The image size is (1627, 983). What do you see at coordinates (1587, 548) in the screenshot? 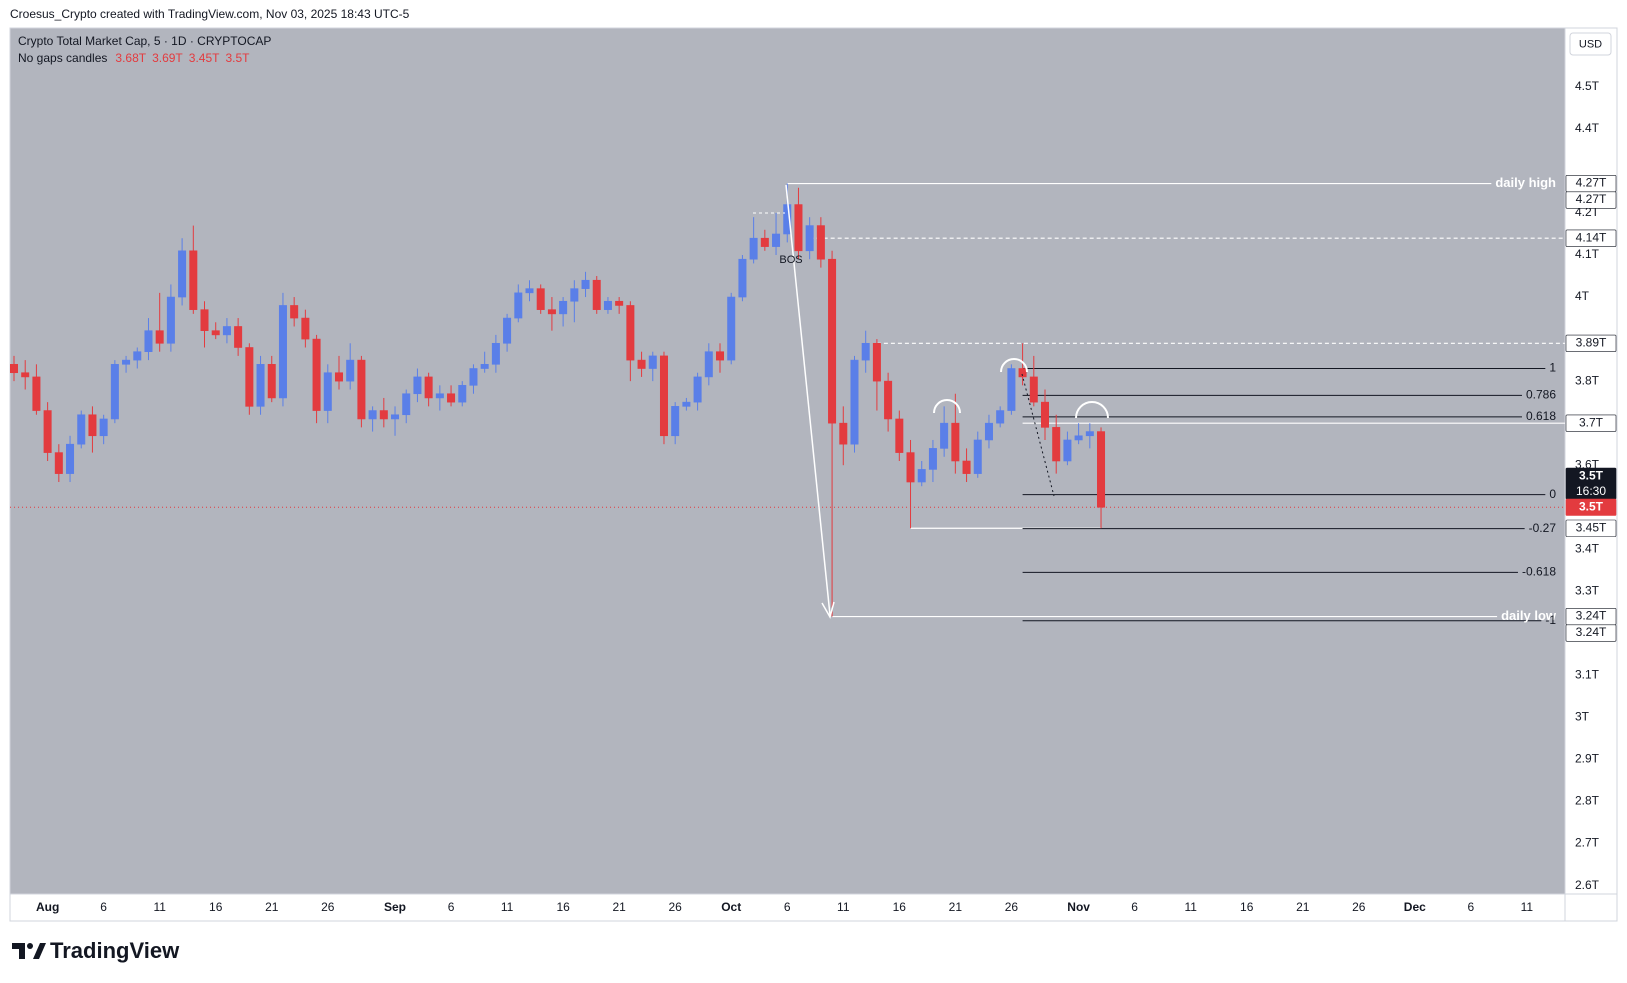
I see `y-tick-label: 3.4T` at bounding box center [1587, 548].